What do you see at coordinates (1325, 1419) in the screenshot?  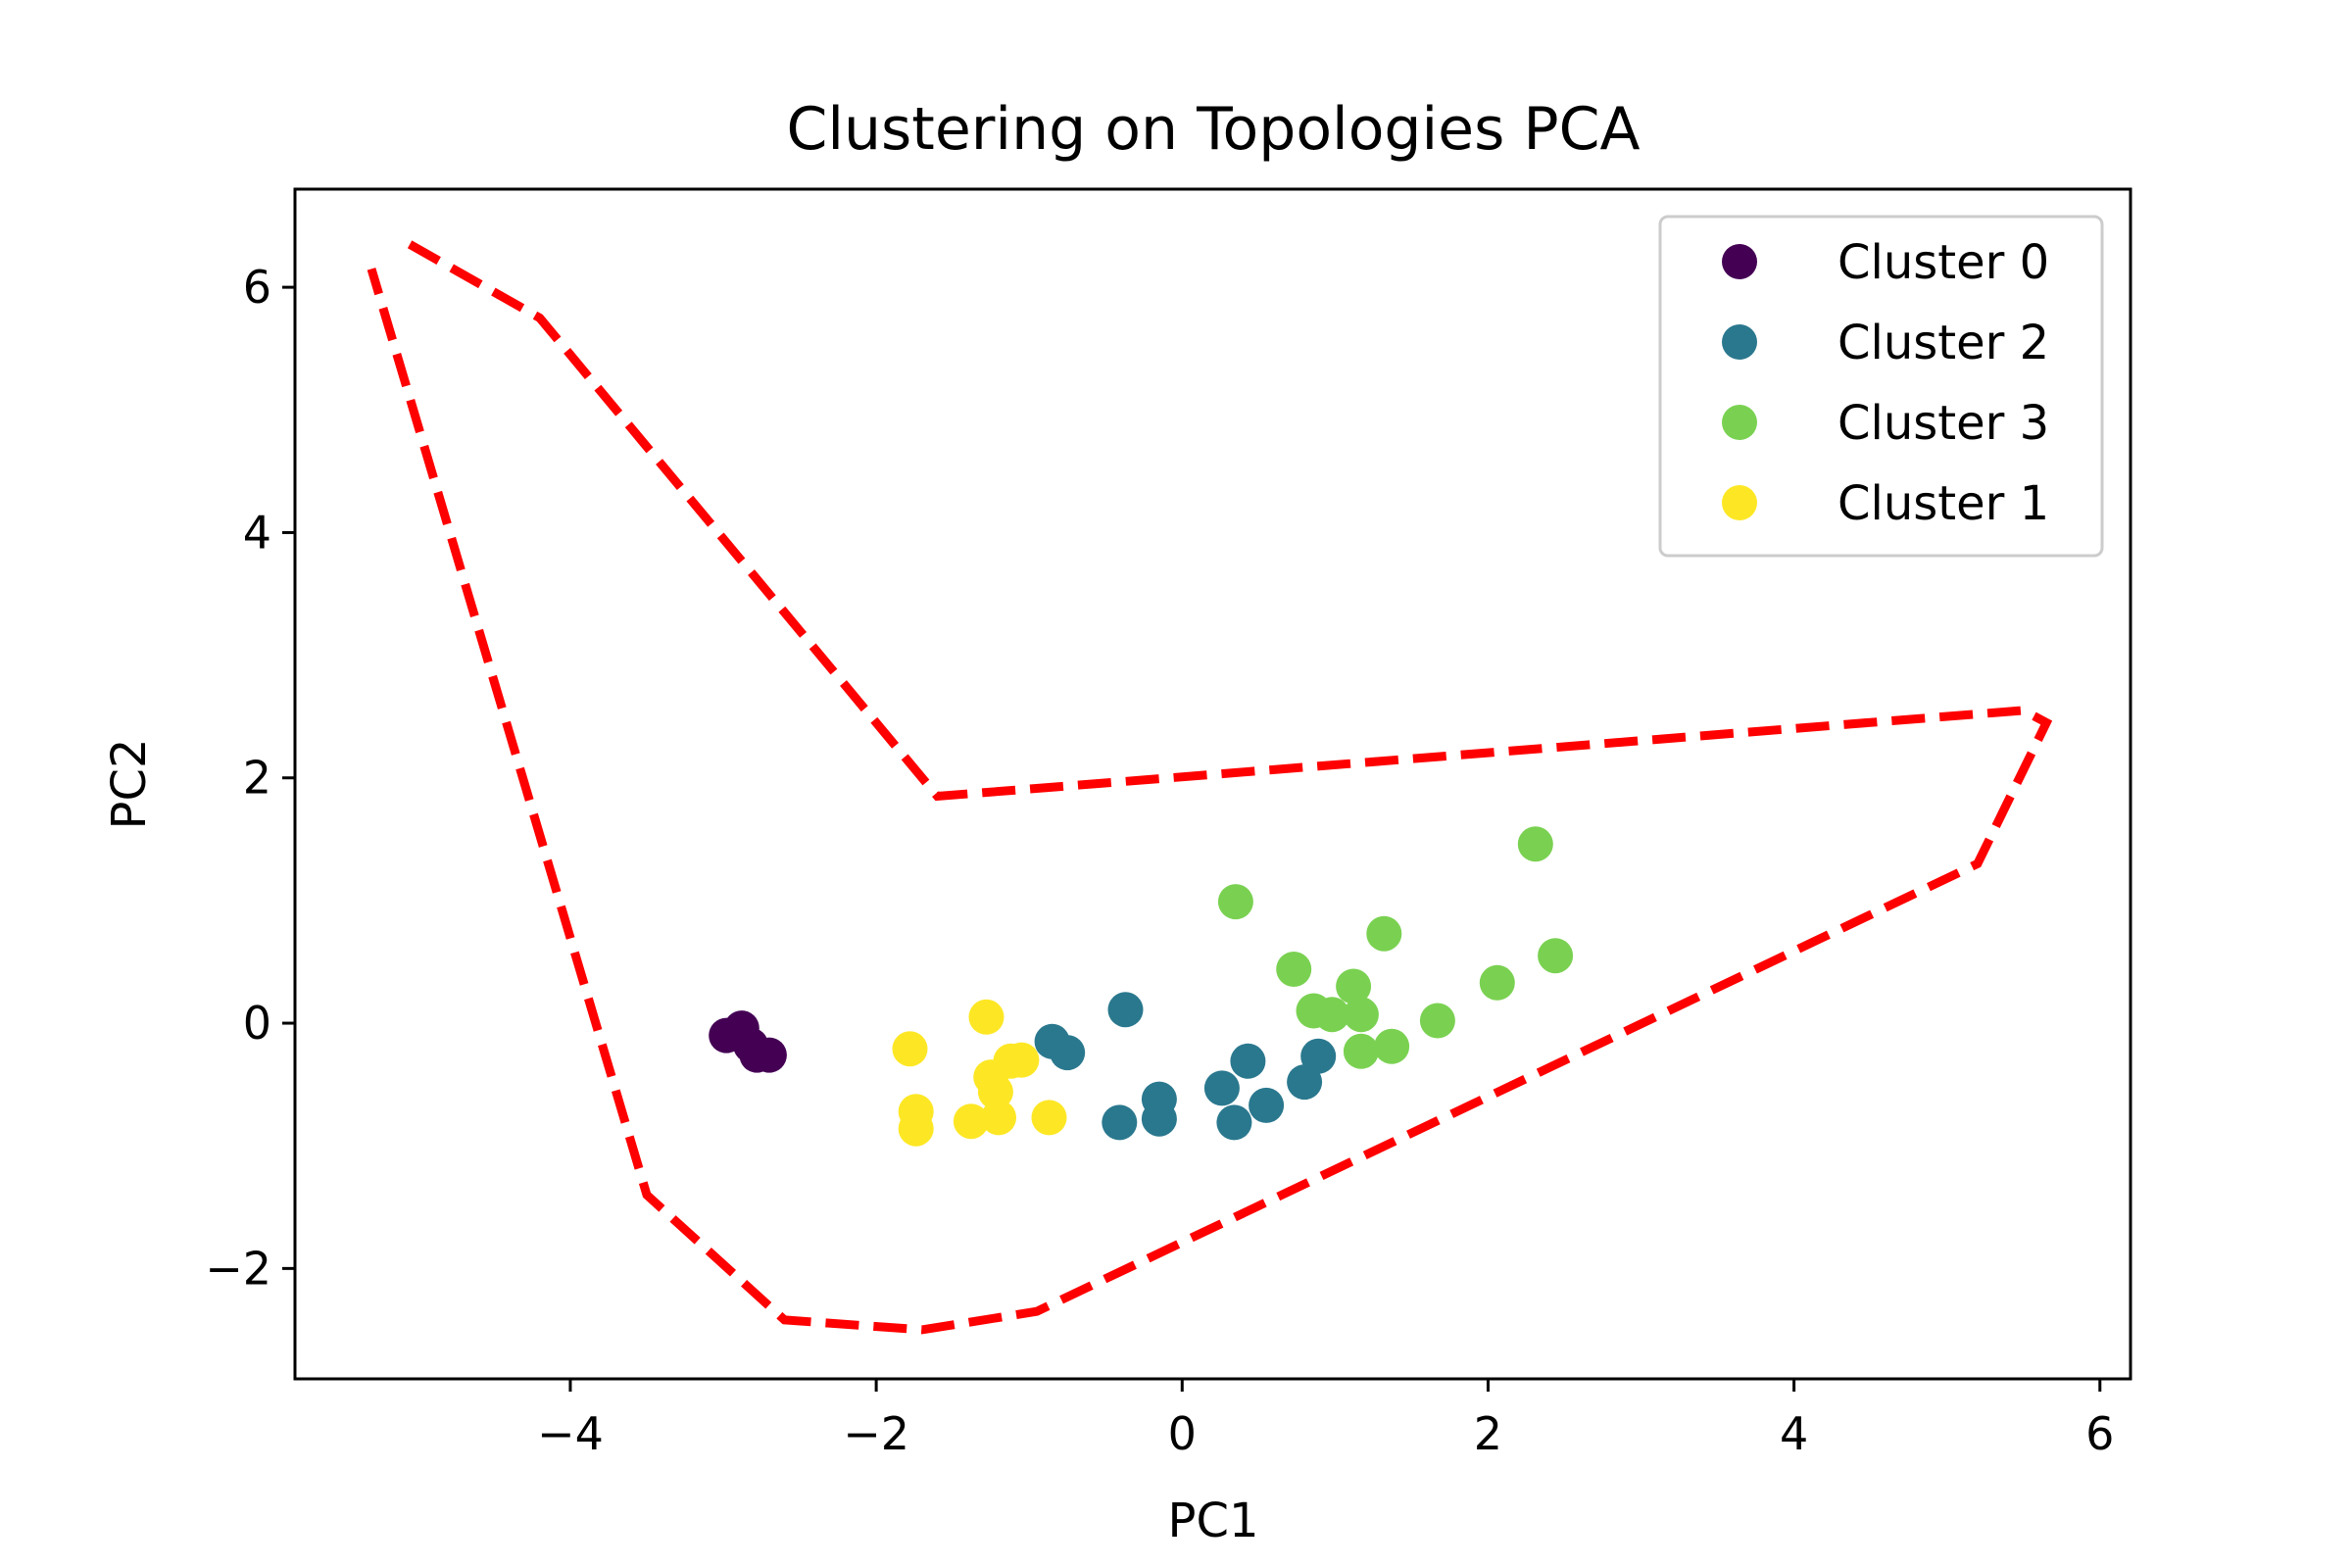 I see `x-axis: −4 −2 0 2 4 6` at bounding box center [1325, 1419].